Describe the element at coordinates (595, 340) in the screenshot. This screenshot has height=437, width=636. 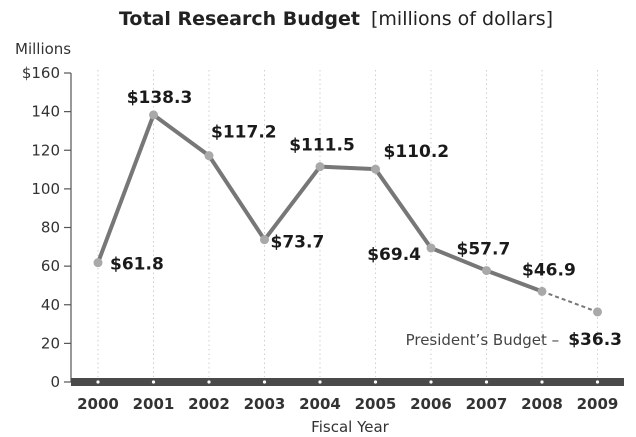
I see `annotation-value: $36.3` at that location.